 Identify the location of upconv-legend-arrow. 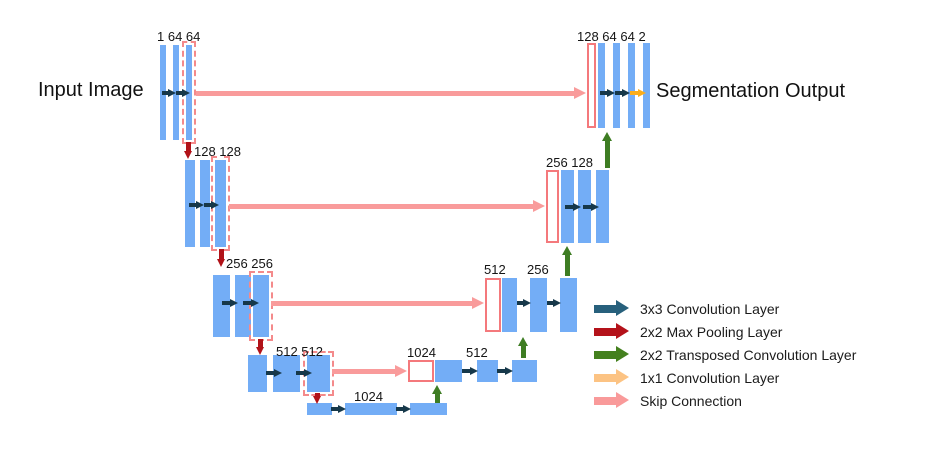
(611, 354).